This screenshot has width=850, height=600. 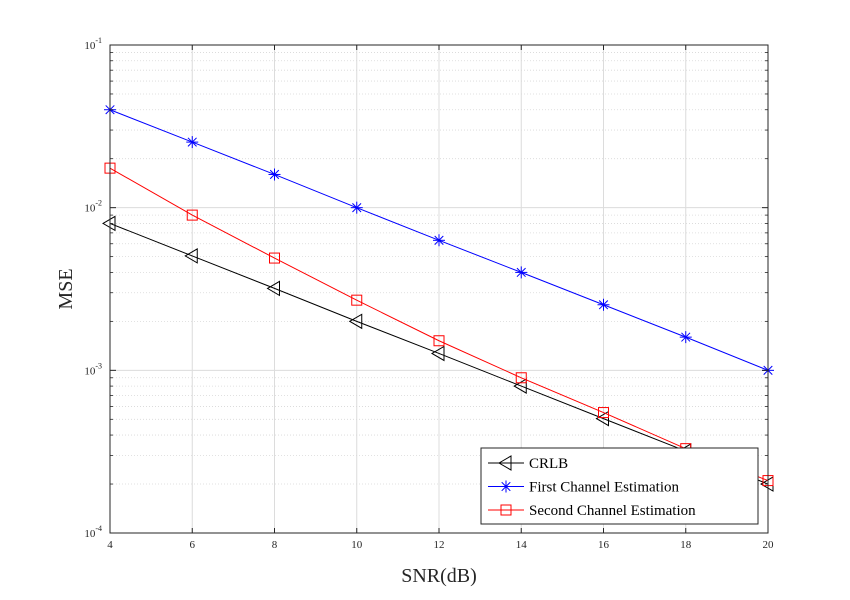 What do you see at coordinates (604, 488) in the screenshot?
I see `legend-label: First Channel Estimation` at bounding box center [604, 488].